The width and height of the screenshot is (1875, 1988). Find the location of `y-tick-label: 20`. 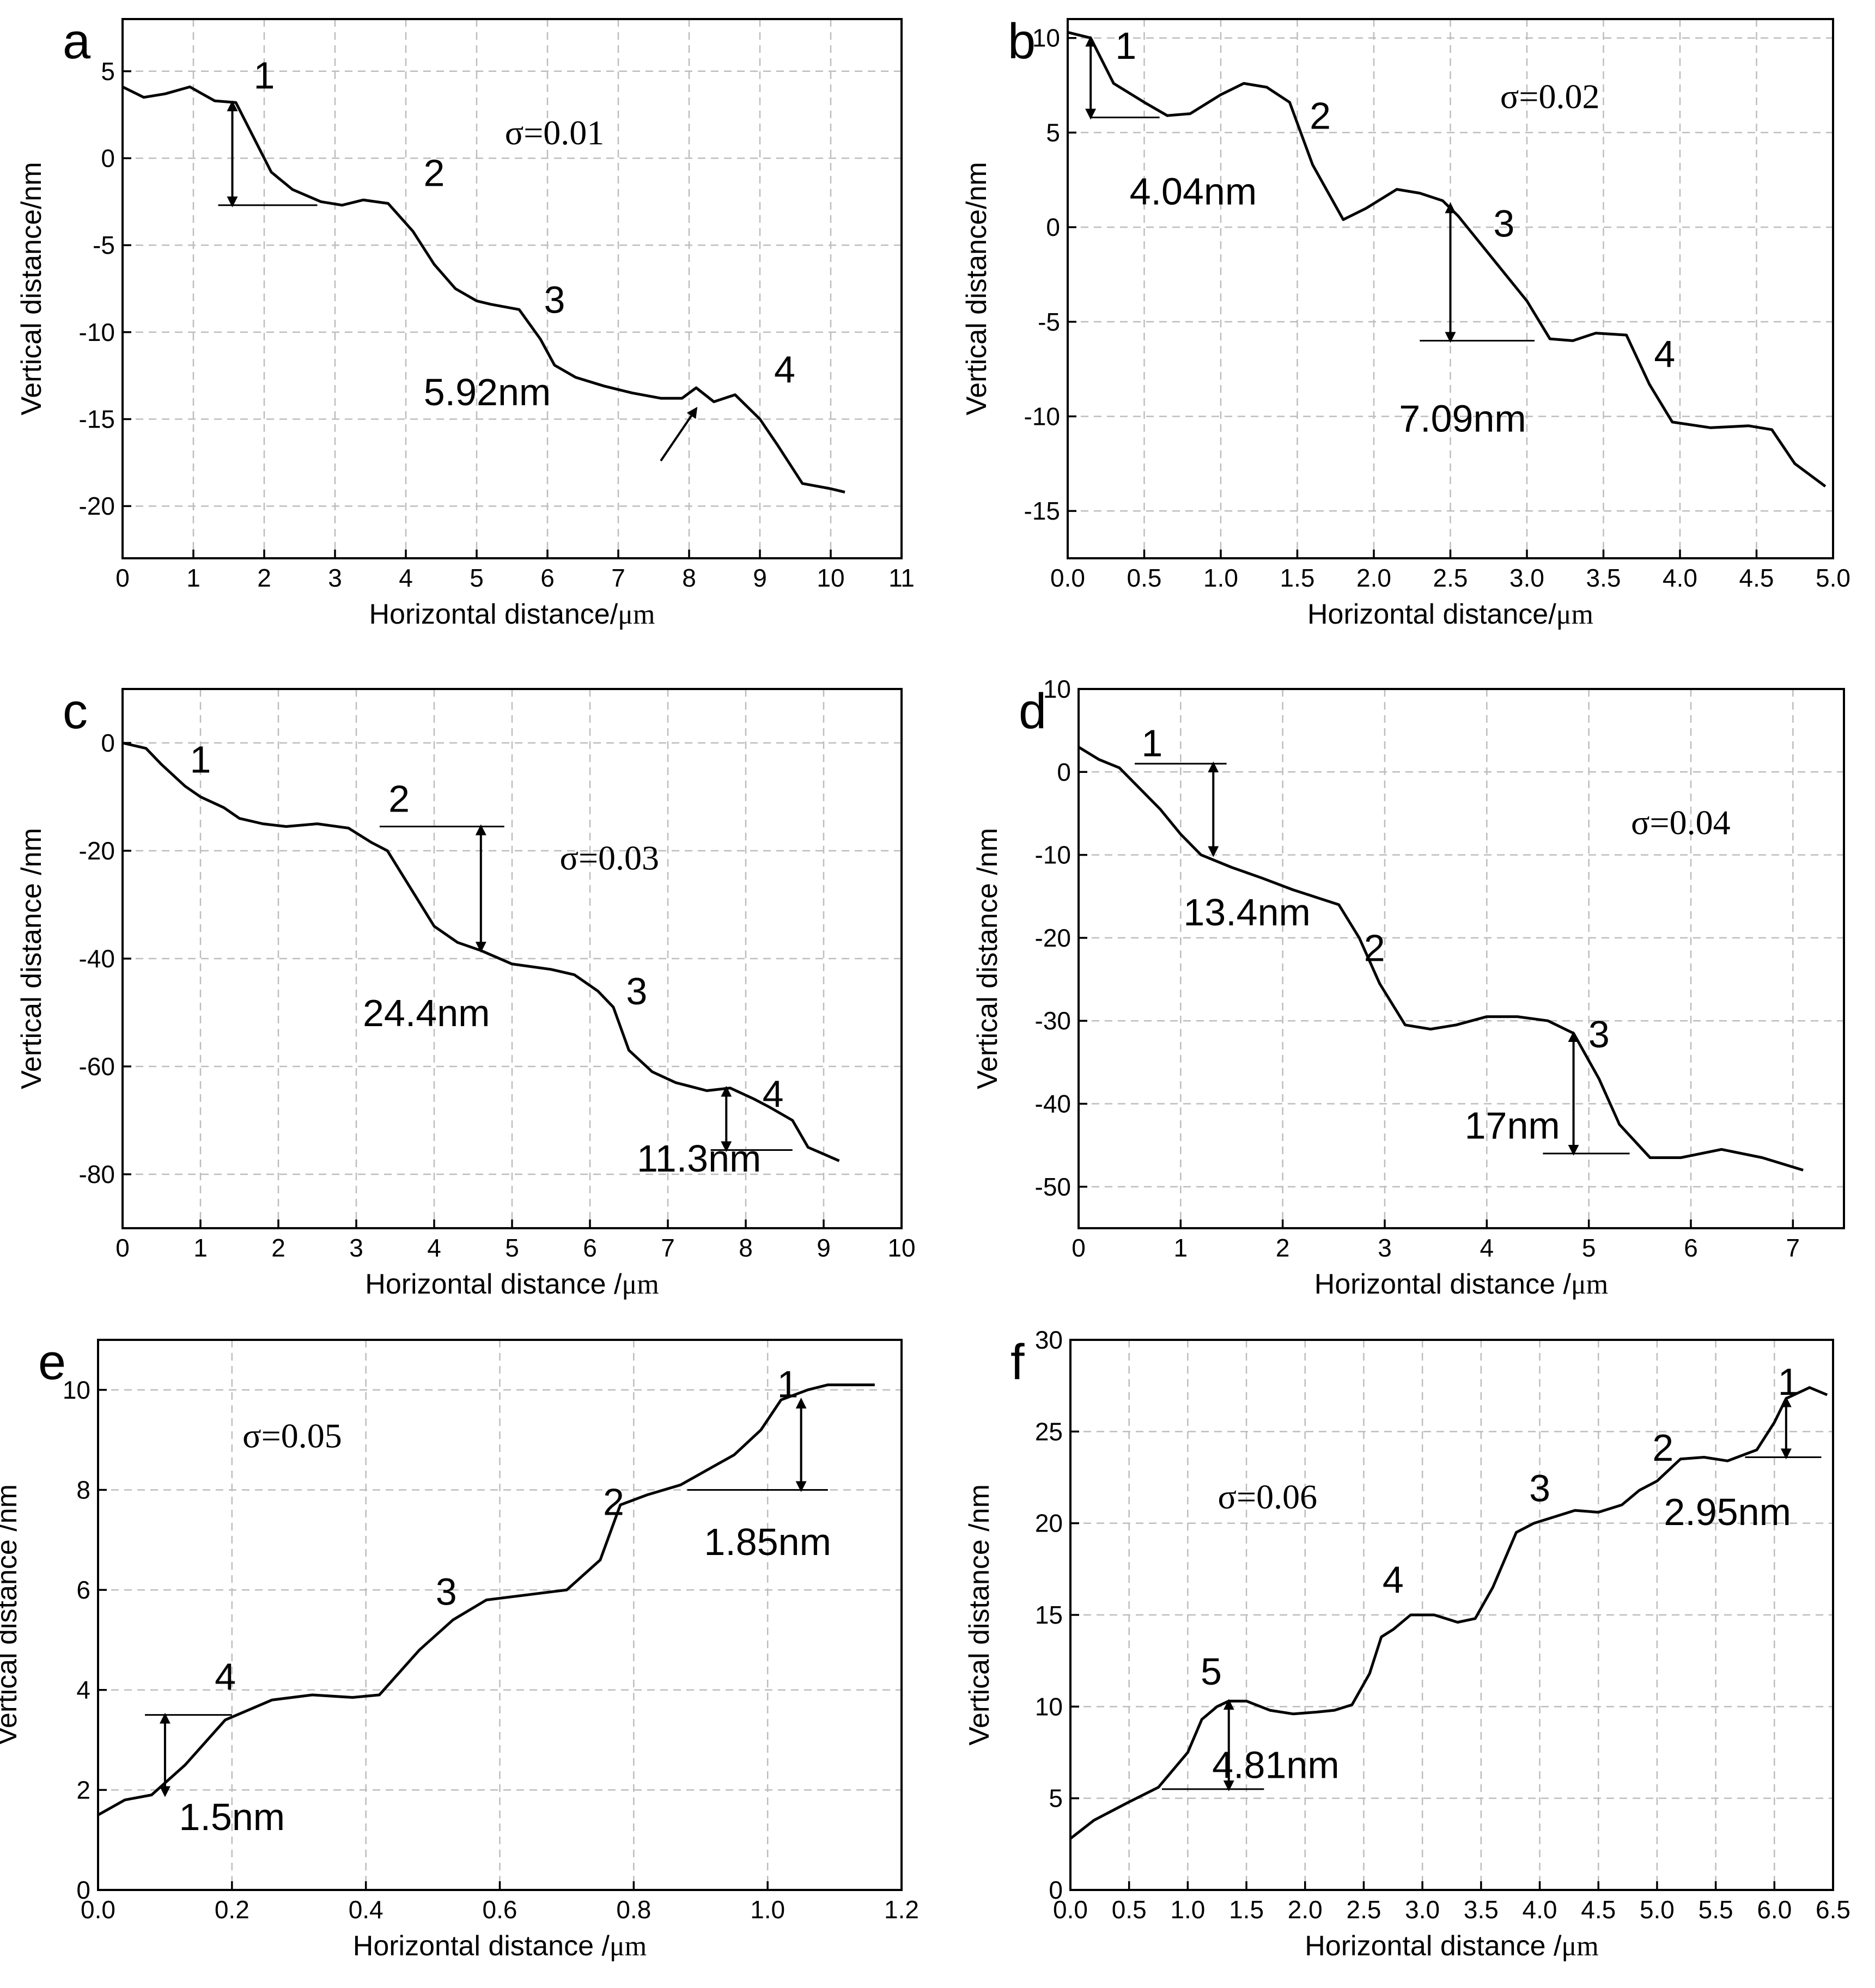

y-tick-label: 20 is located at coordinates (1049, 1524).